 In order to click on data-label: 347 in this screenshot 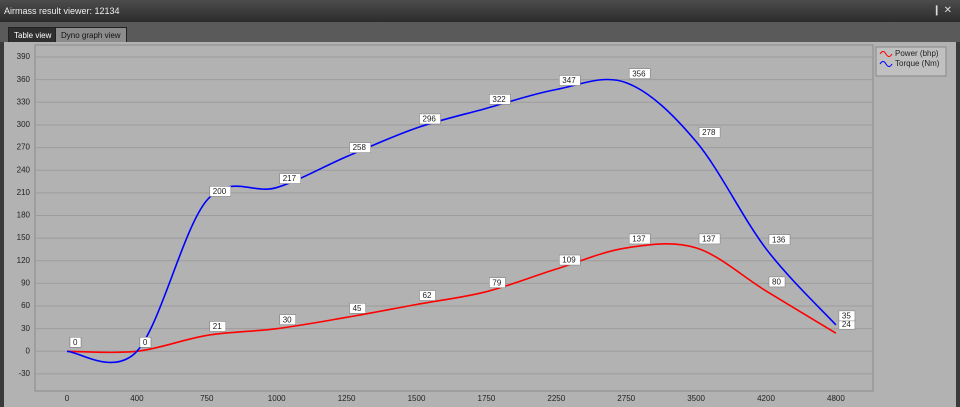, I will do `click(569, 80)`.